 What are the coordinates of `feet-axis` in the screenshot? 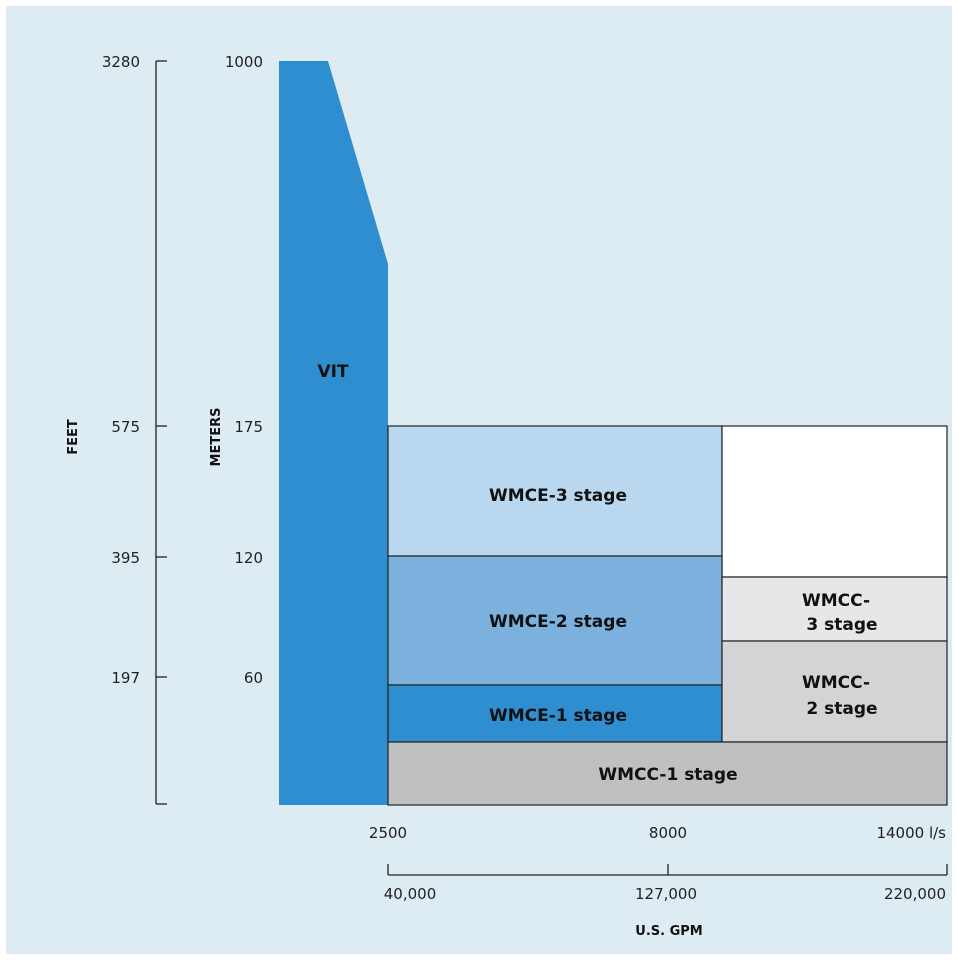 It's located at (161, 432).